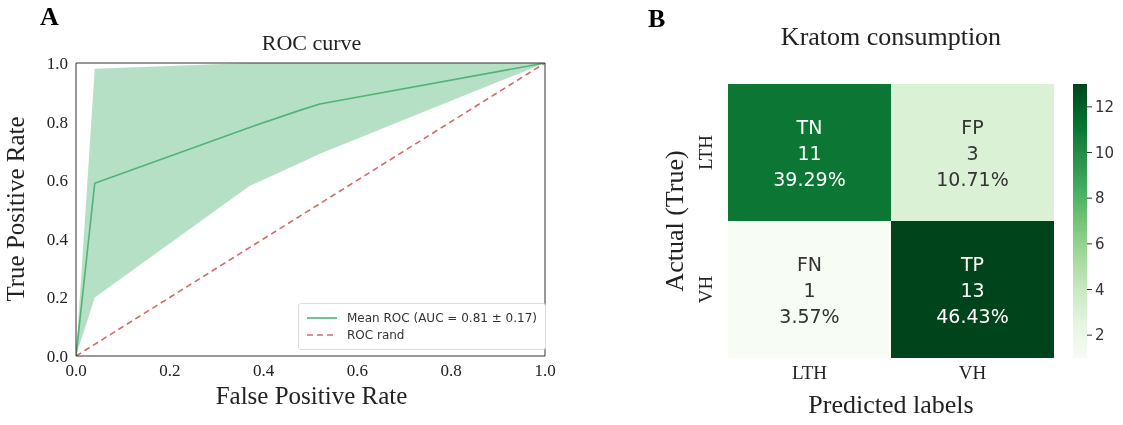  What do you see at coordinates (891, 405) in the screenshot?
I see `x-axis-title: Predicted labels` at bounding box center [891, 405].